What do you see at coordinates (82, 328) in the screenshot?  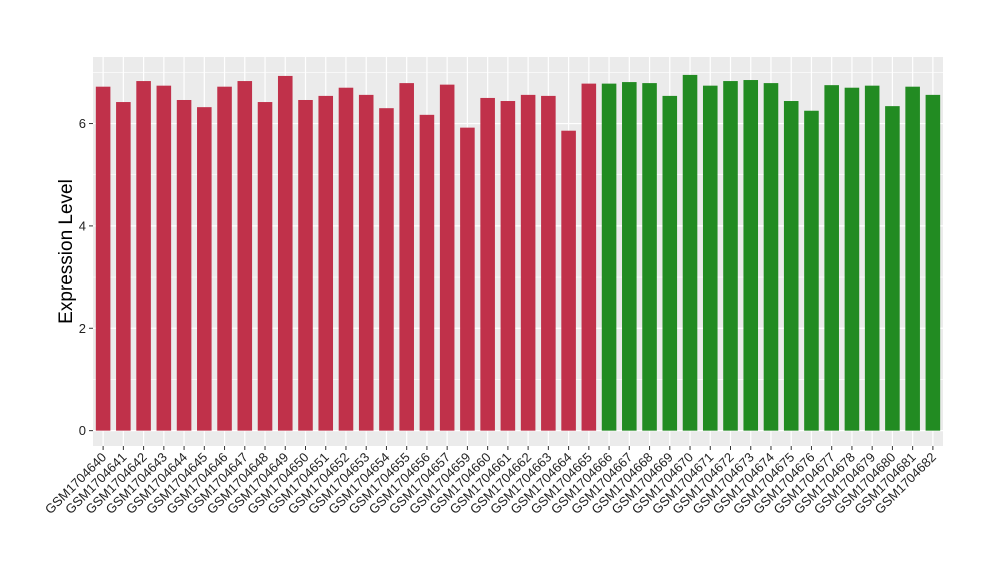 I see `y-tick-label: 2` at bounding box center [82, 328].